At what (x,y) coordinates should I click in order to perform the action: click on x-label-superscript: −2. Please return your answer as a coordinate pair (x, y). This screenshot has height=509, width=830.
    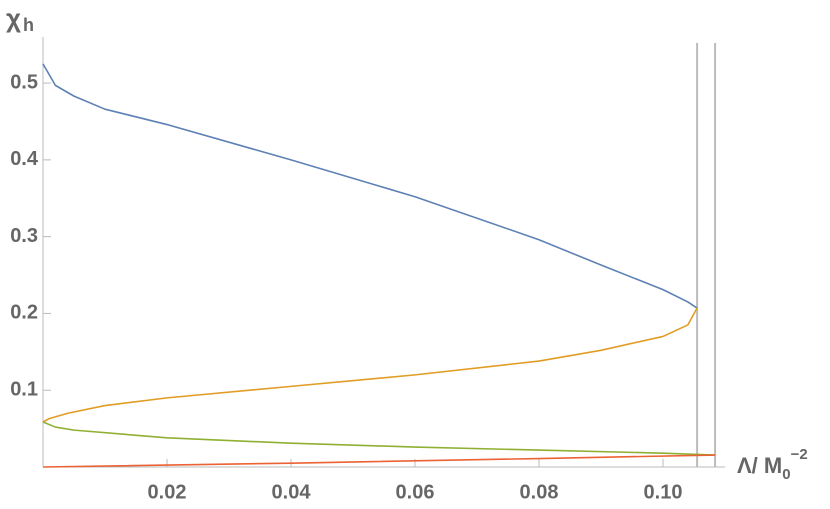
    Looking at the image, I should click on (799, 454).